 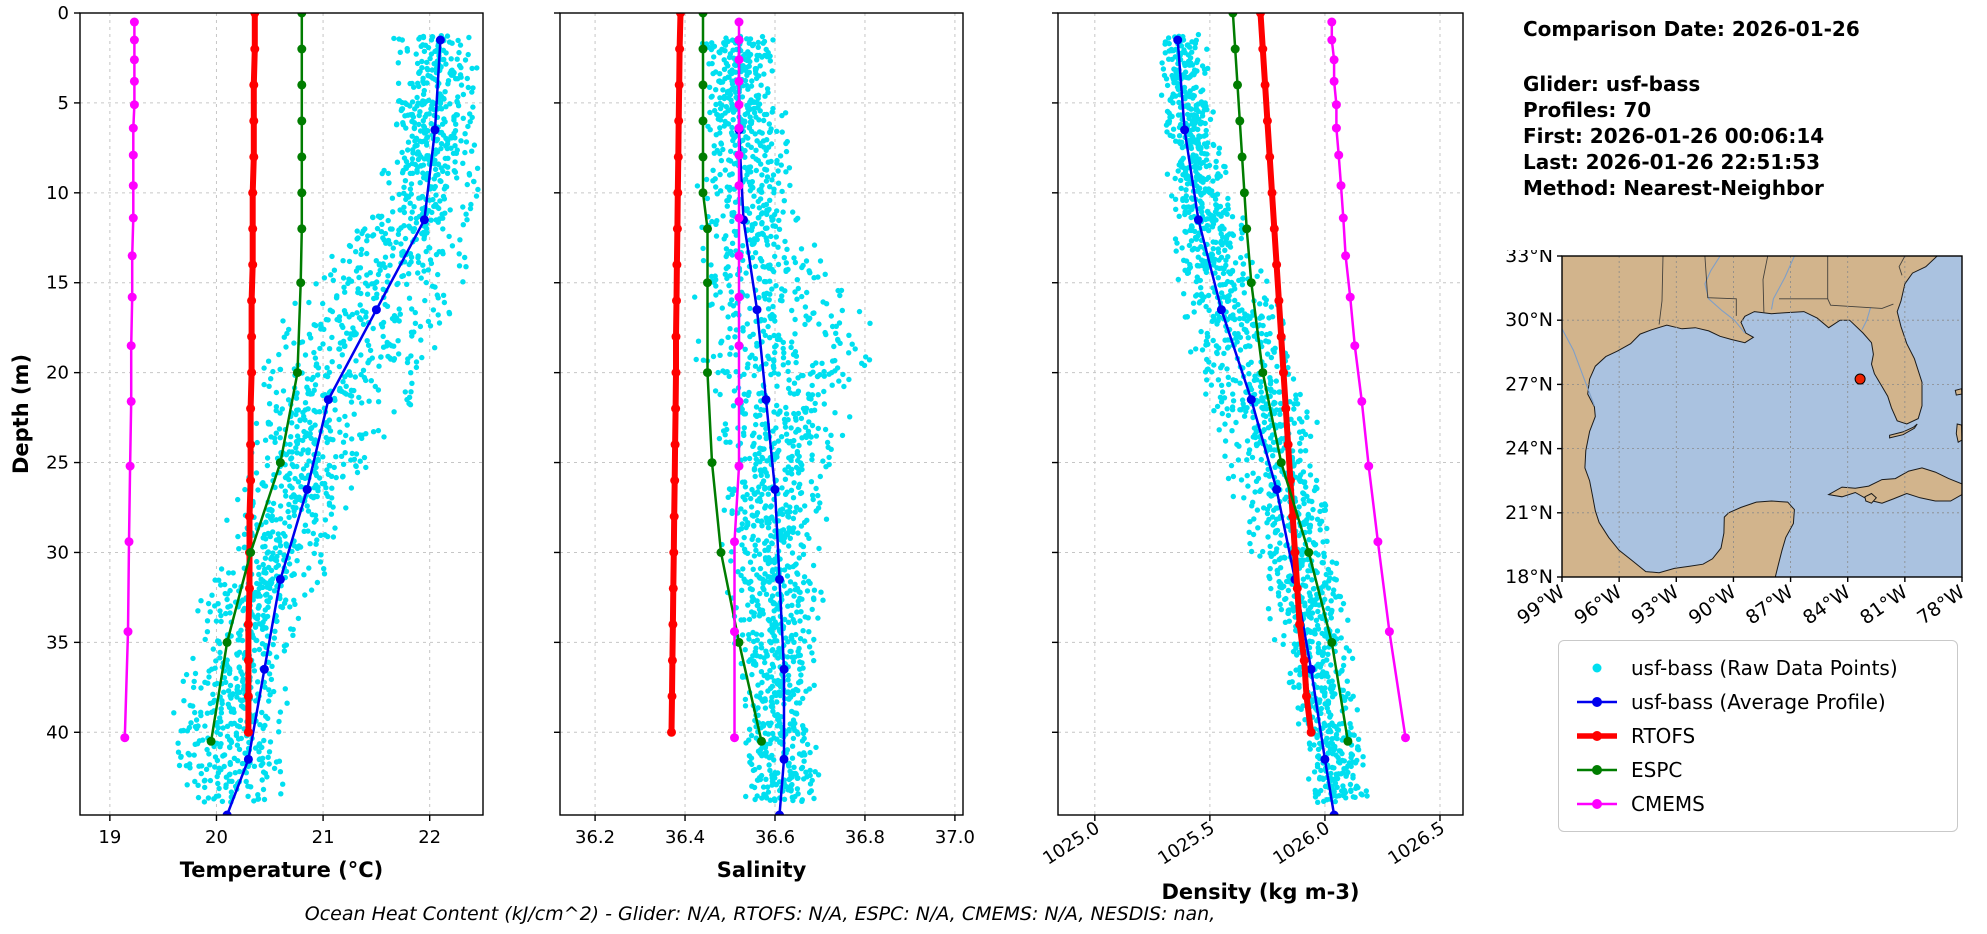 I want to click on salinity-raw-scatter, so click(x=782, y=418).